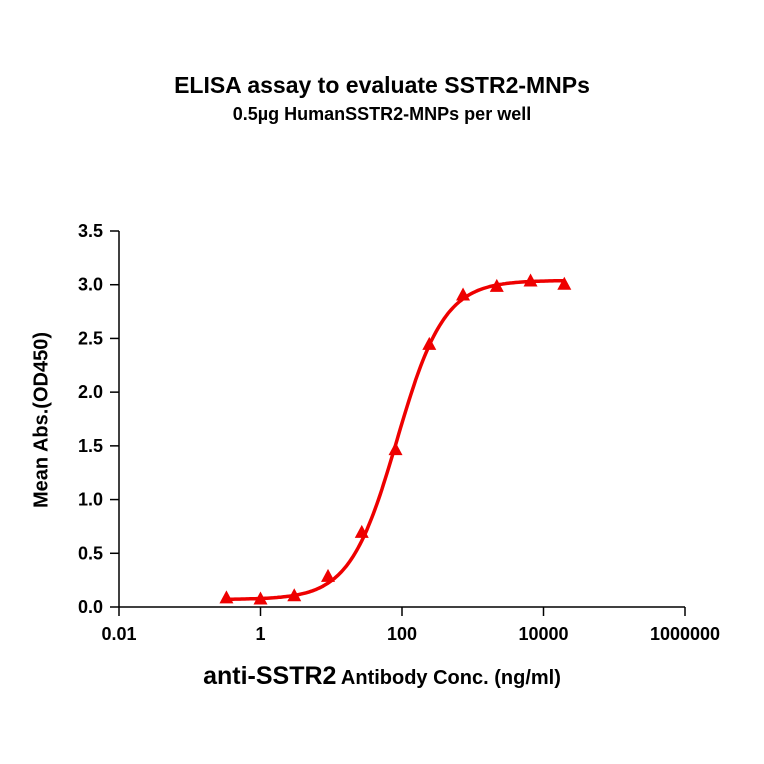  What do you see at coordinates (90, 285) in the screenshot?
I see `y-tick-label: 3.0` at bounding box center [90, 285].